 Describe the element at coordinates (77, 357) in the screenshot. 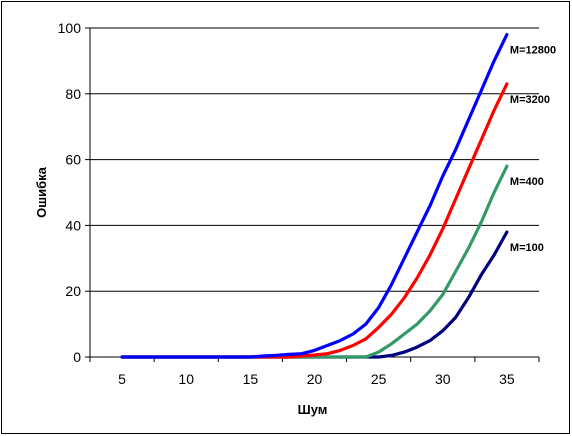

I see `y-tick-label-0: 0` at that location.